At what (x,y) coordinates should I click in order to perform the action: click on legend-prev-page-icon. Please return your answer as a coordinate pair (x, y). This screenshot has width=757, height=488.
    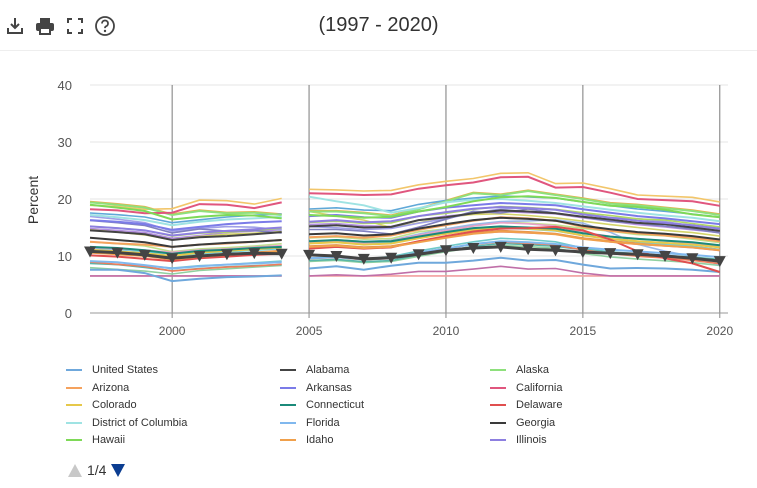
    Looking at the image, I should click on (75, 470).